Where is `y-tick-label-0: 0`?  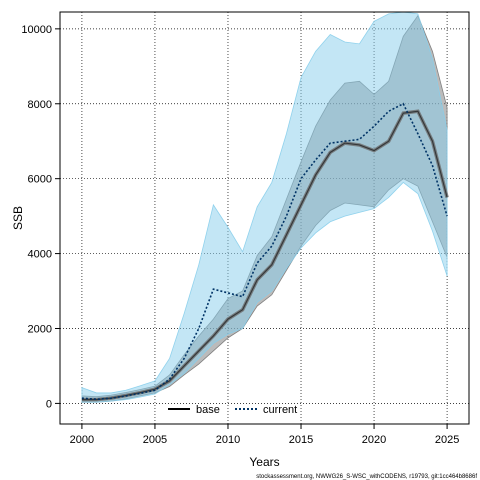 y-tick-label-0: 0 is located at coordinates (49, 404).